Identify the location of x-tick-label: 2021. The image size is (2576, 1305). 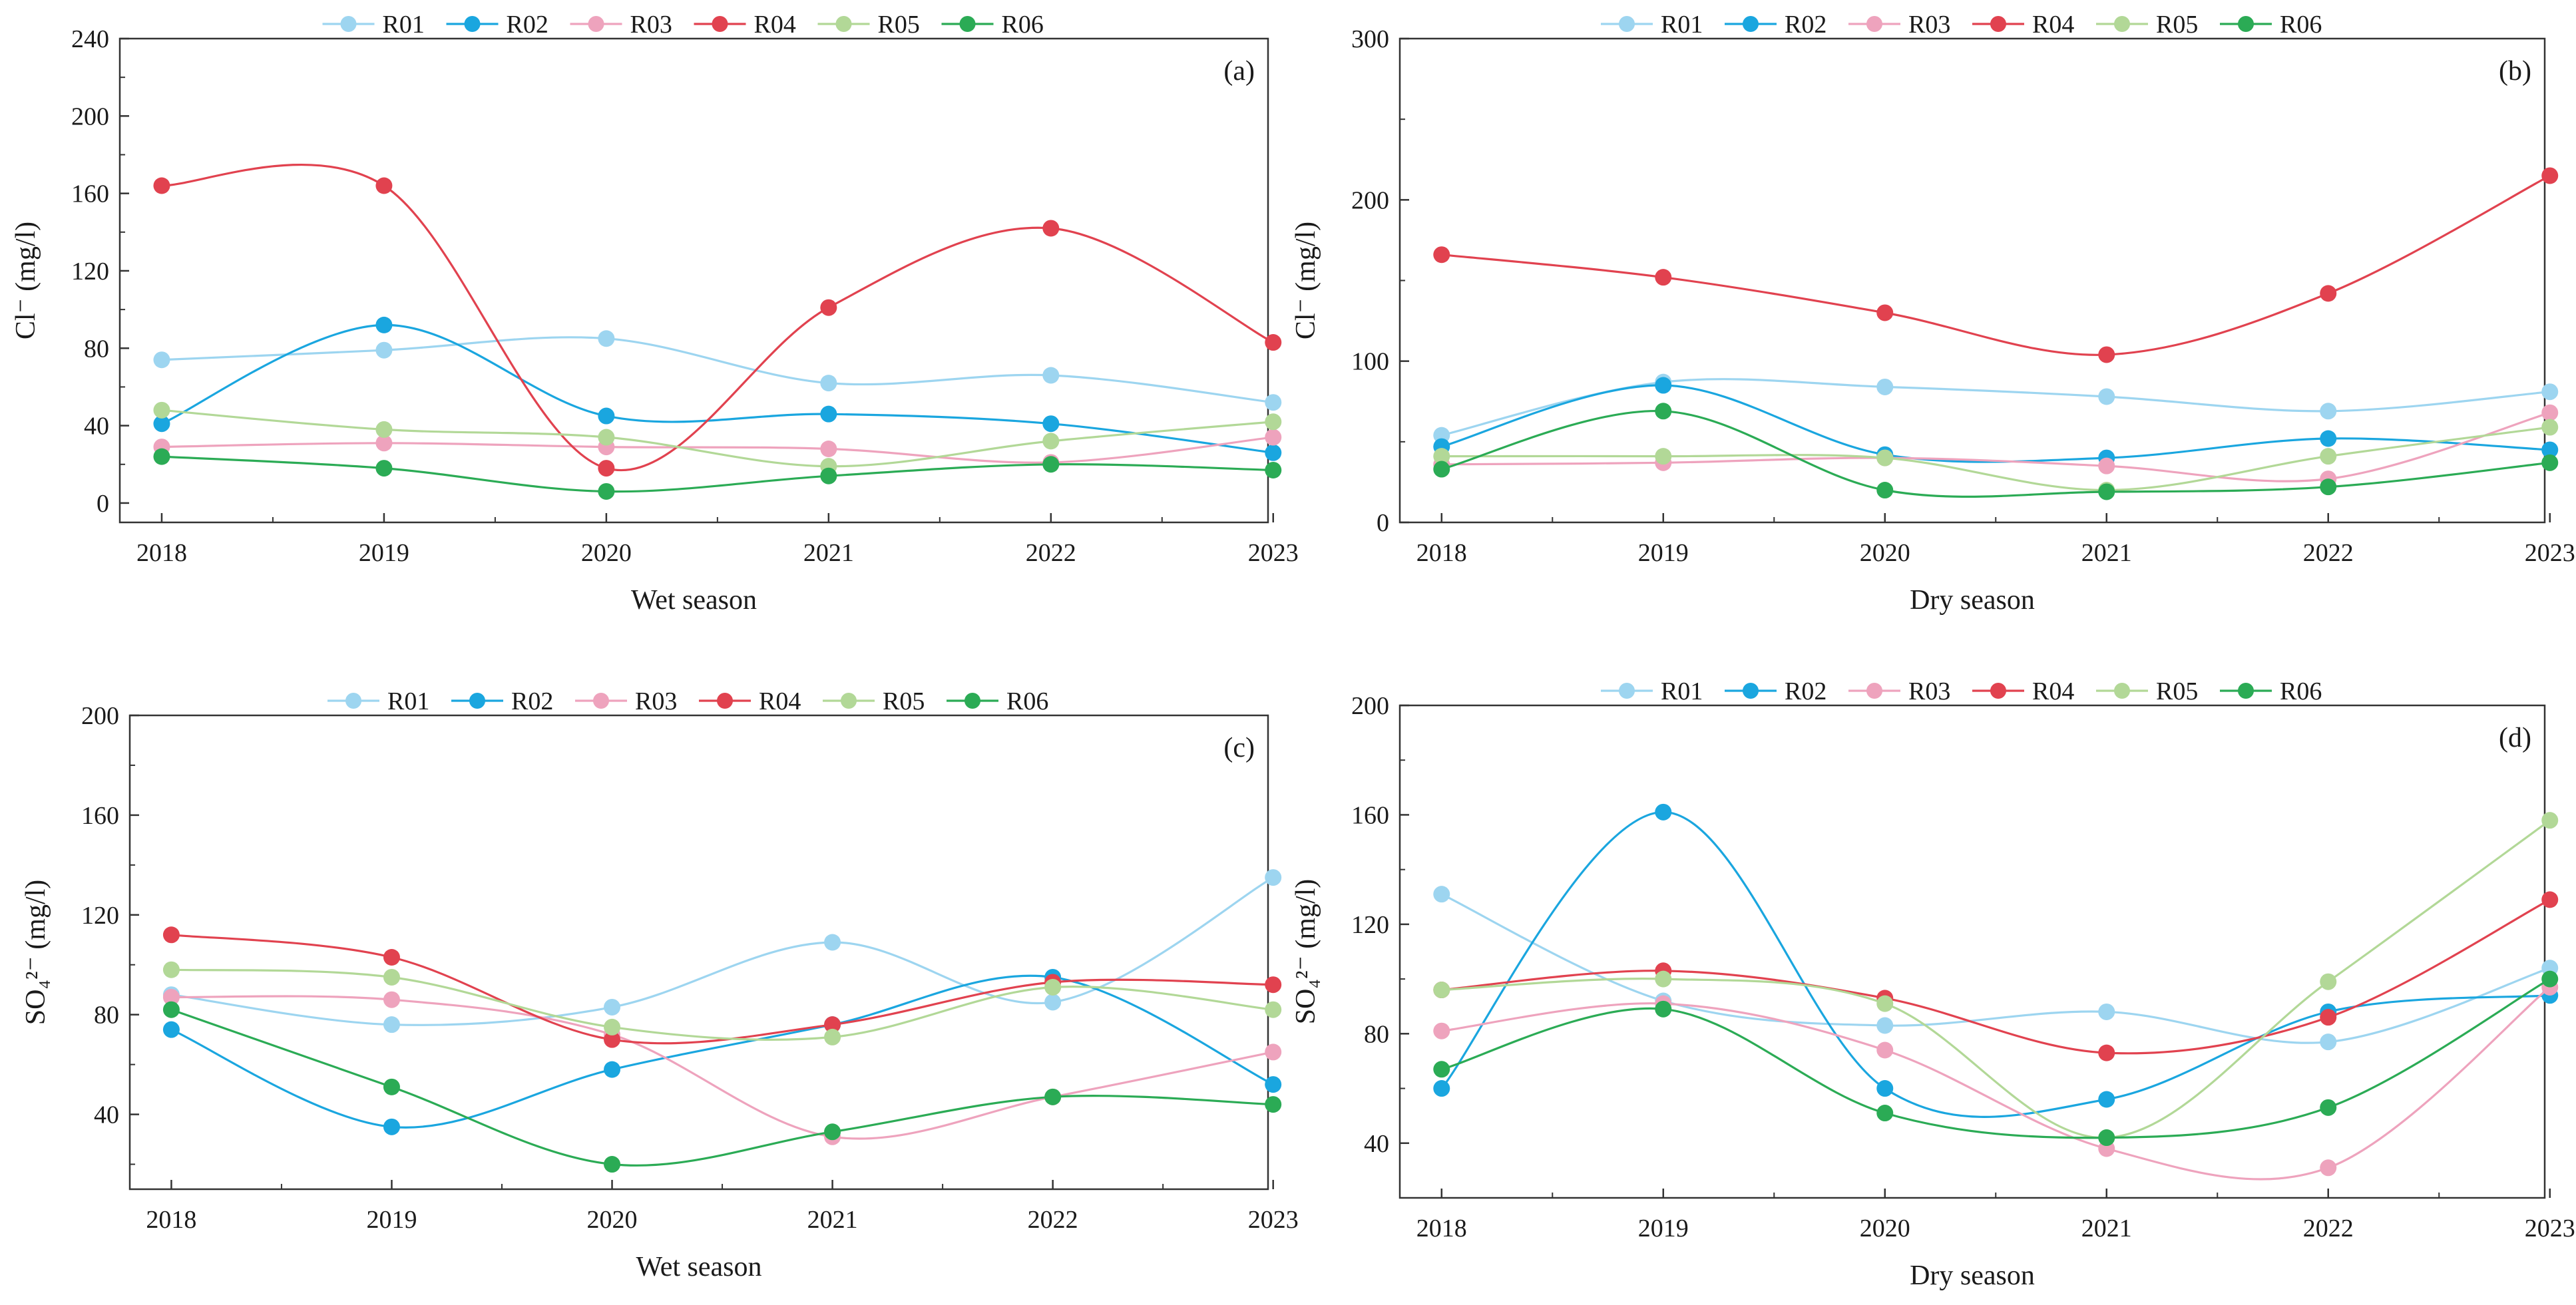
(832, 1220).